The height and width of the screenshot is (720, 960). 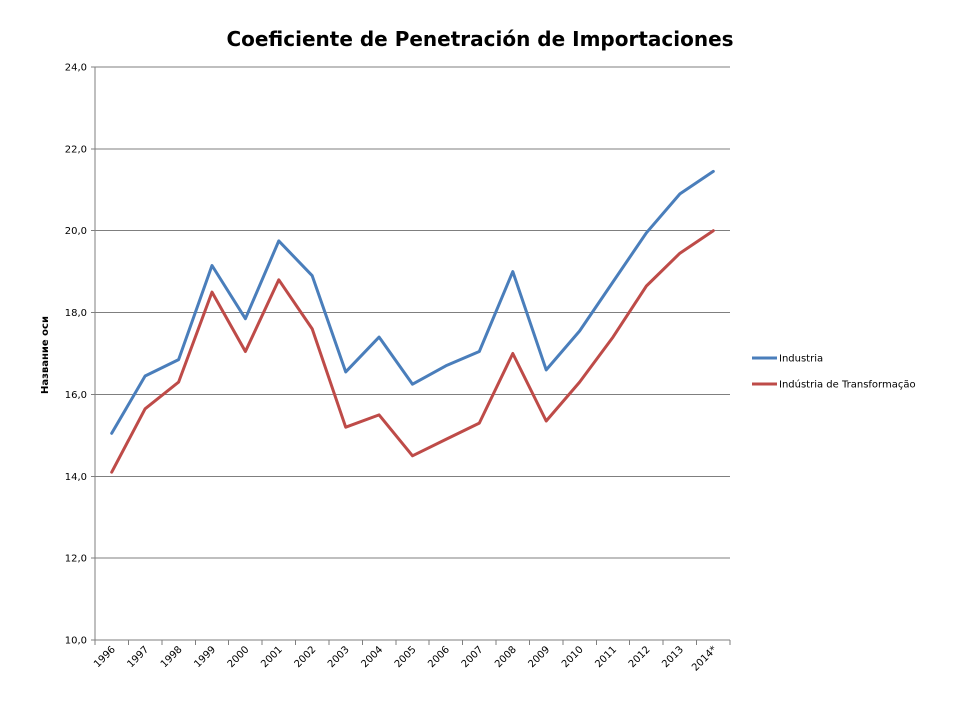 I want to click on x-tick-label: 1998, so click(x=172, y=657).